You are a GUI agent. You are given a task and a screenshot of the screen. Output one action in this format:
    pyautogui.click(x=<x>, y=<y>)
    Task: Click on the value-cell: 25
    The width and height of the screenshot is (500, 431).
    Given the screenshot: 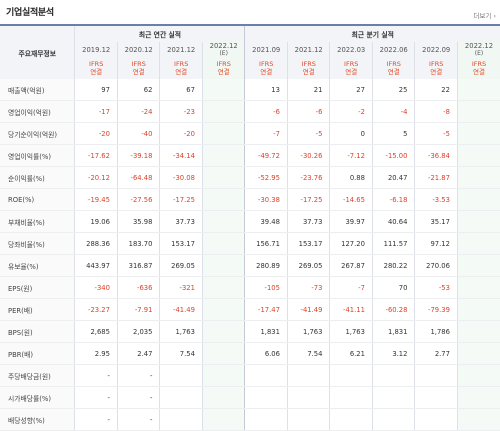 What is the action you would take?
    pyautogui.click(x=393, y=90)
    